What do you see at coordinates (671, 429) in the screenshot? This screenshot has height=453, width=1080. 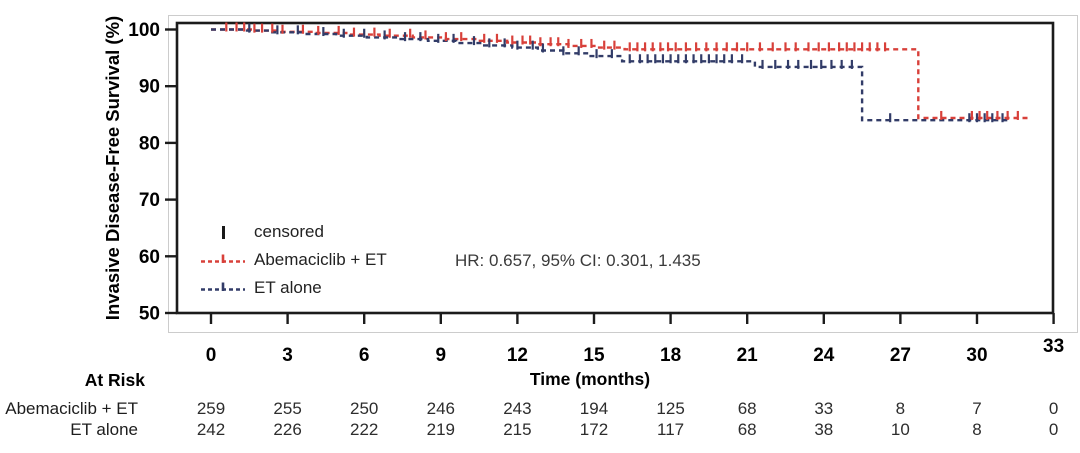 I see `at-risk-count: 117` at bounding box center [671, 429].